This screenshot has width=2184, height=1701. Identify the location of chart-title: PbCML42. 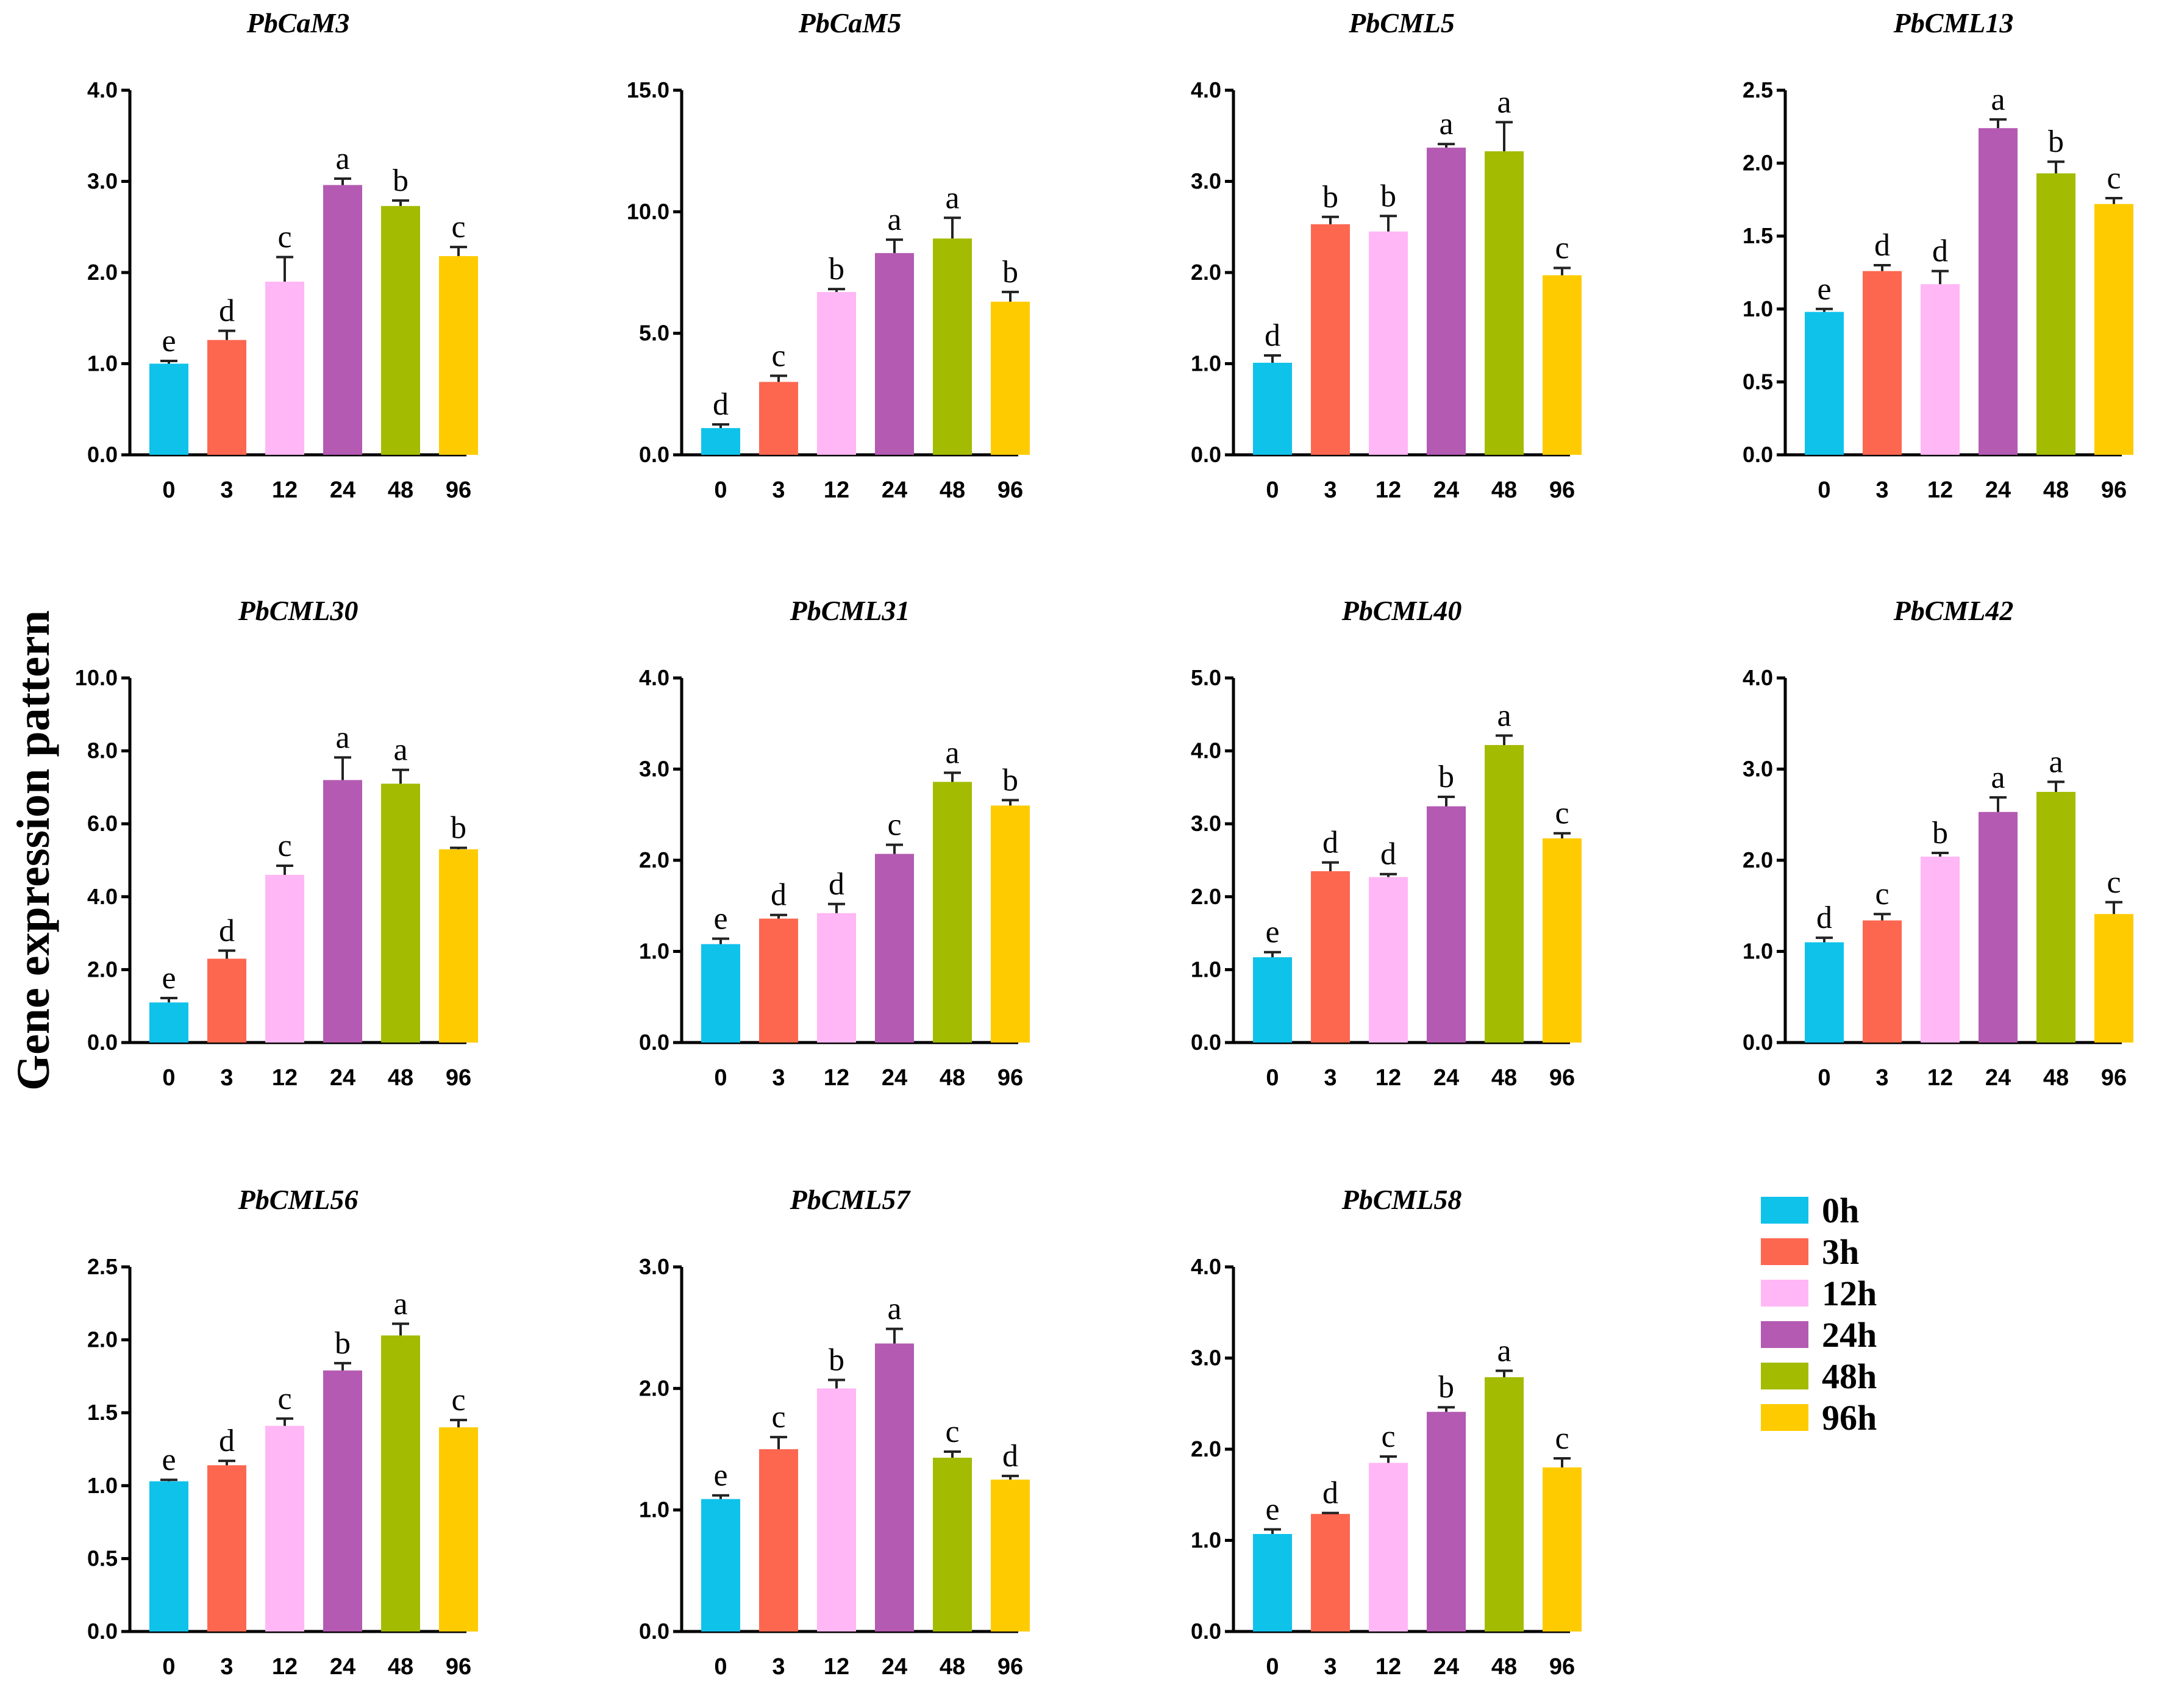
(1953, 610).